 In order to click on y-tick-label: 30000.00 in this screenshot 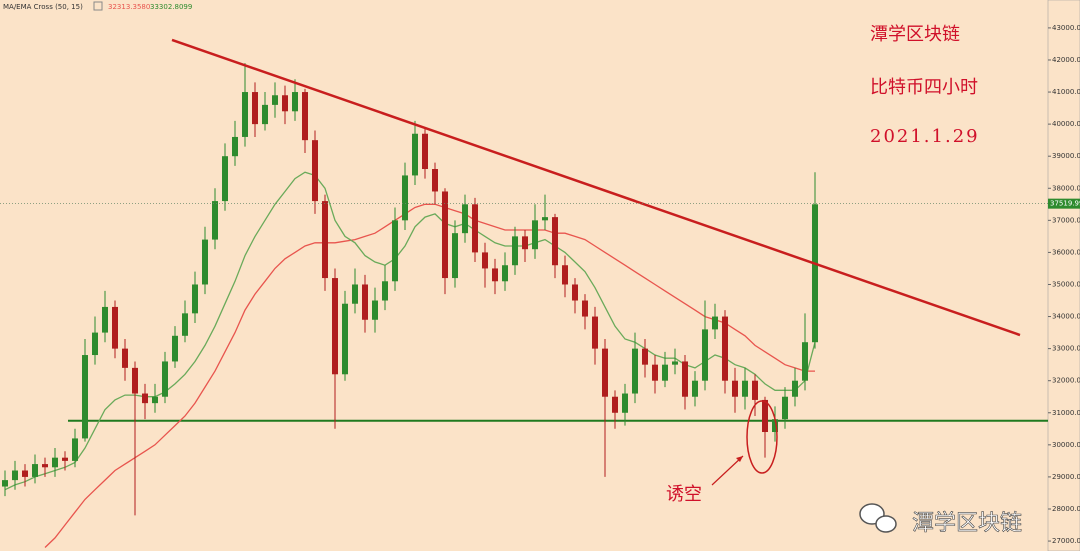, I will do `click(1066, 445)`.